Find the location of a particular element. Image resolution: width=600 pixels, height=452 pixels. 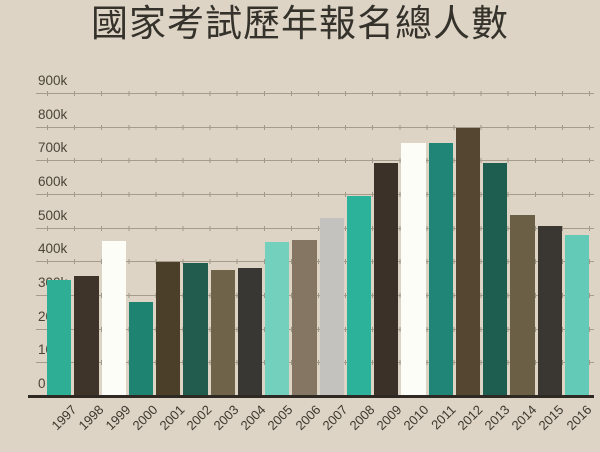

x-tick-label-2006: 2006 is located at coordinates (307, 418).